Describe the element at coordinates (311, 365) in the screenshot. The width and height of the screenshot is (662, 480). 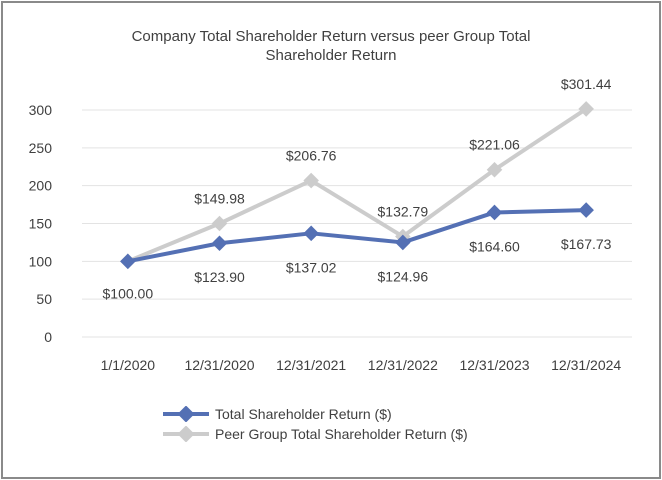
I see `x-tick-label-2: 12/31/2021` at that location.